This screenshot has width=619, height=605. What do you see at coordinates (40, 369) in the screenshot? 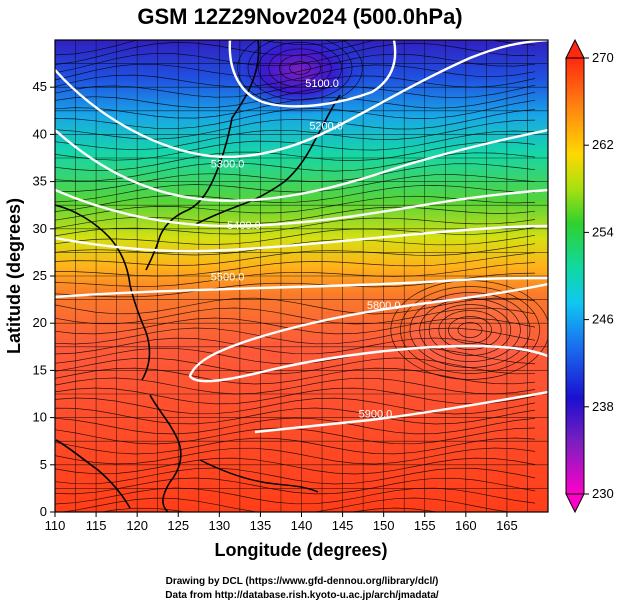
I see `y-tick-label: 15` at bounding box center [40, 369].